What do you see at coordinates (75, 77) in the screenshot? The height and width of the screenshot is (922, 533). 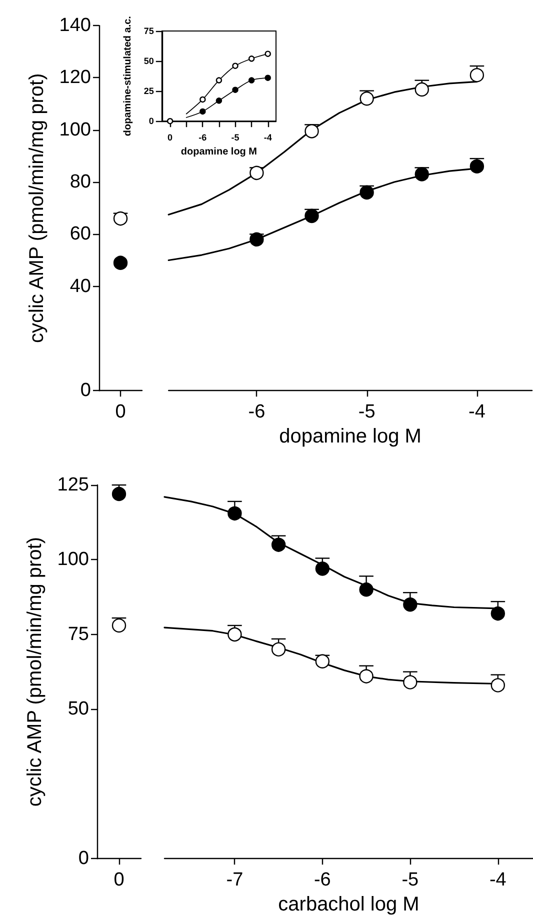 I see `y-tick-label: 120` at bounding box center [75, 77].